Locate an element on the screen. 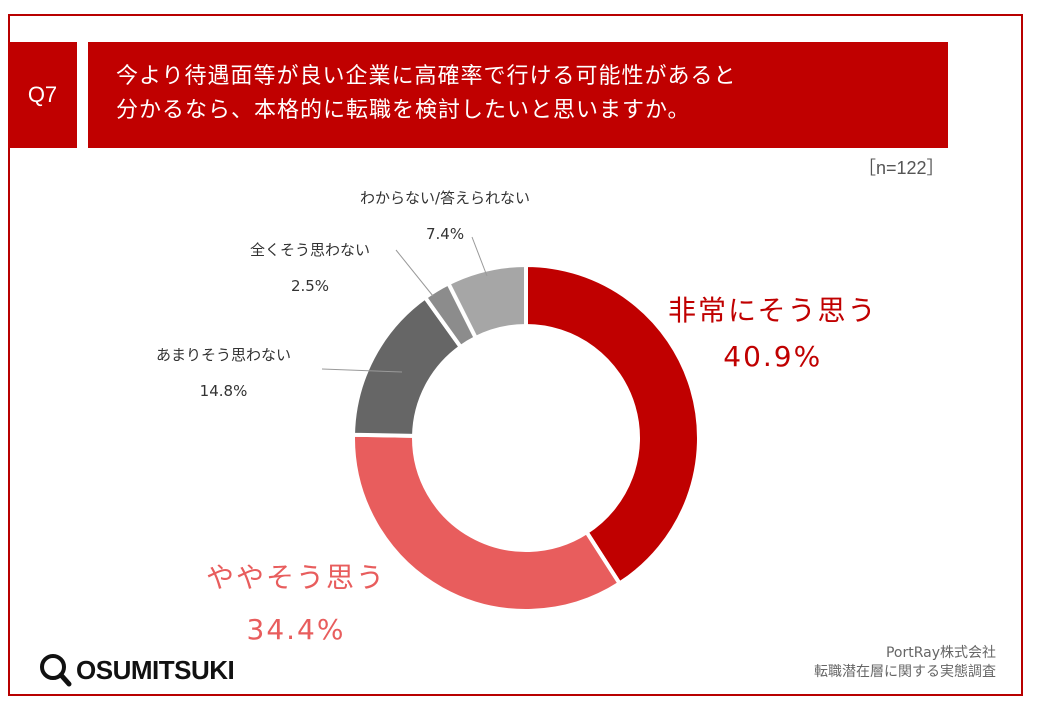 The width and height of the screenshot is (1040, 720). slice-unknown is located at coordinates (486, 301).